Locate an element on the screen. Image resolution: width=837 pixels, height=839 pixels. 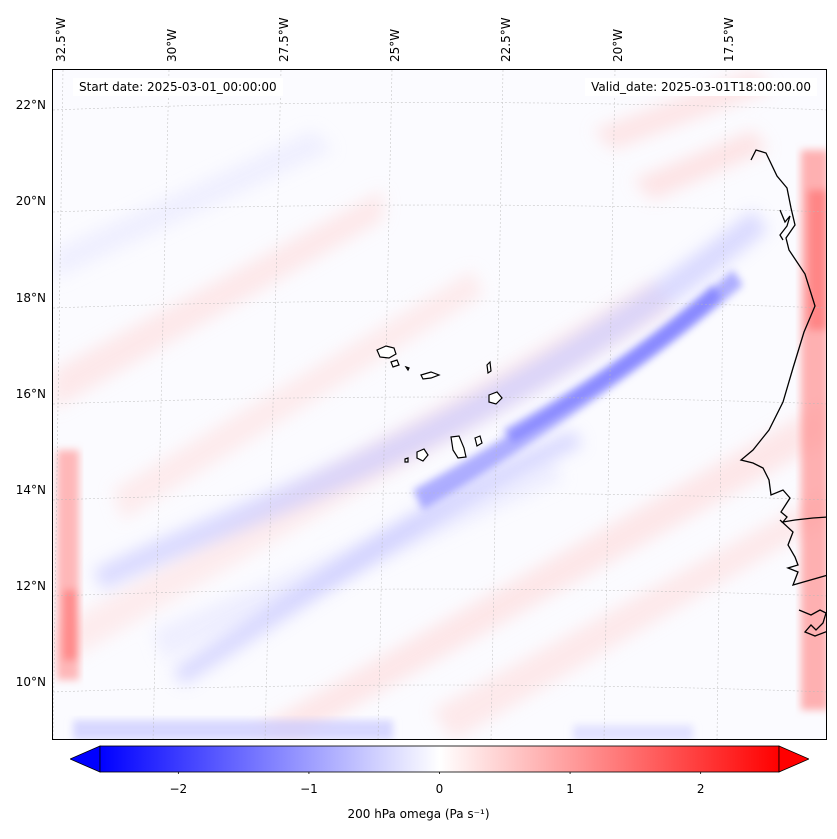
lat-label-12n: 12°N is located at coordinates (30, 586).